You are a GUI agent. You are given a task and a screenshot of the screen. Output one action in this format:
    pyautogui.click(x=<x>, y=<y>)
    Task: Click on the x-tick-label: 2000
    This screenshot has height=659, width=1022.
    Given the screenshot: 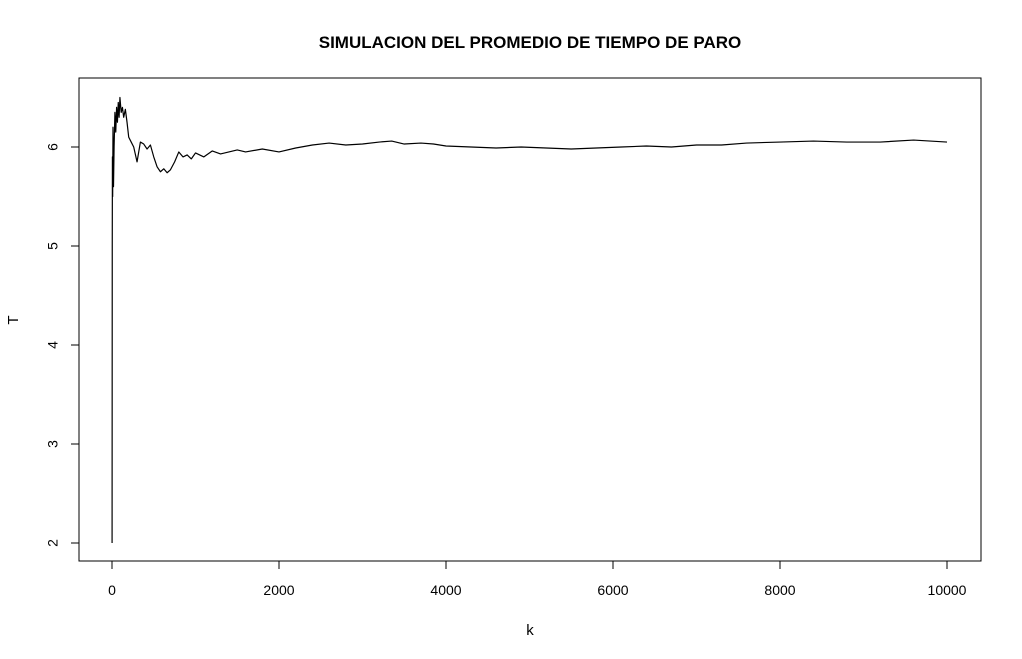 What is the action you would take?
    pyautogui.click(x=278, y=590)
    